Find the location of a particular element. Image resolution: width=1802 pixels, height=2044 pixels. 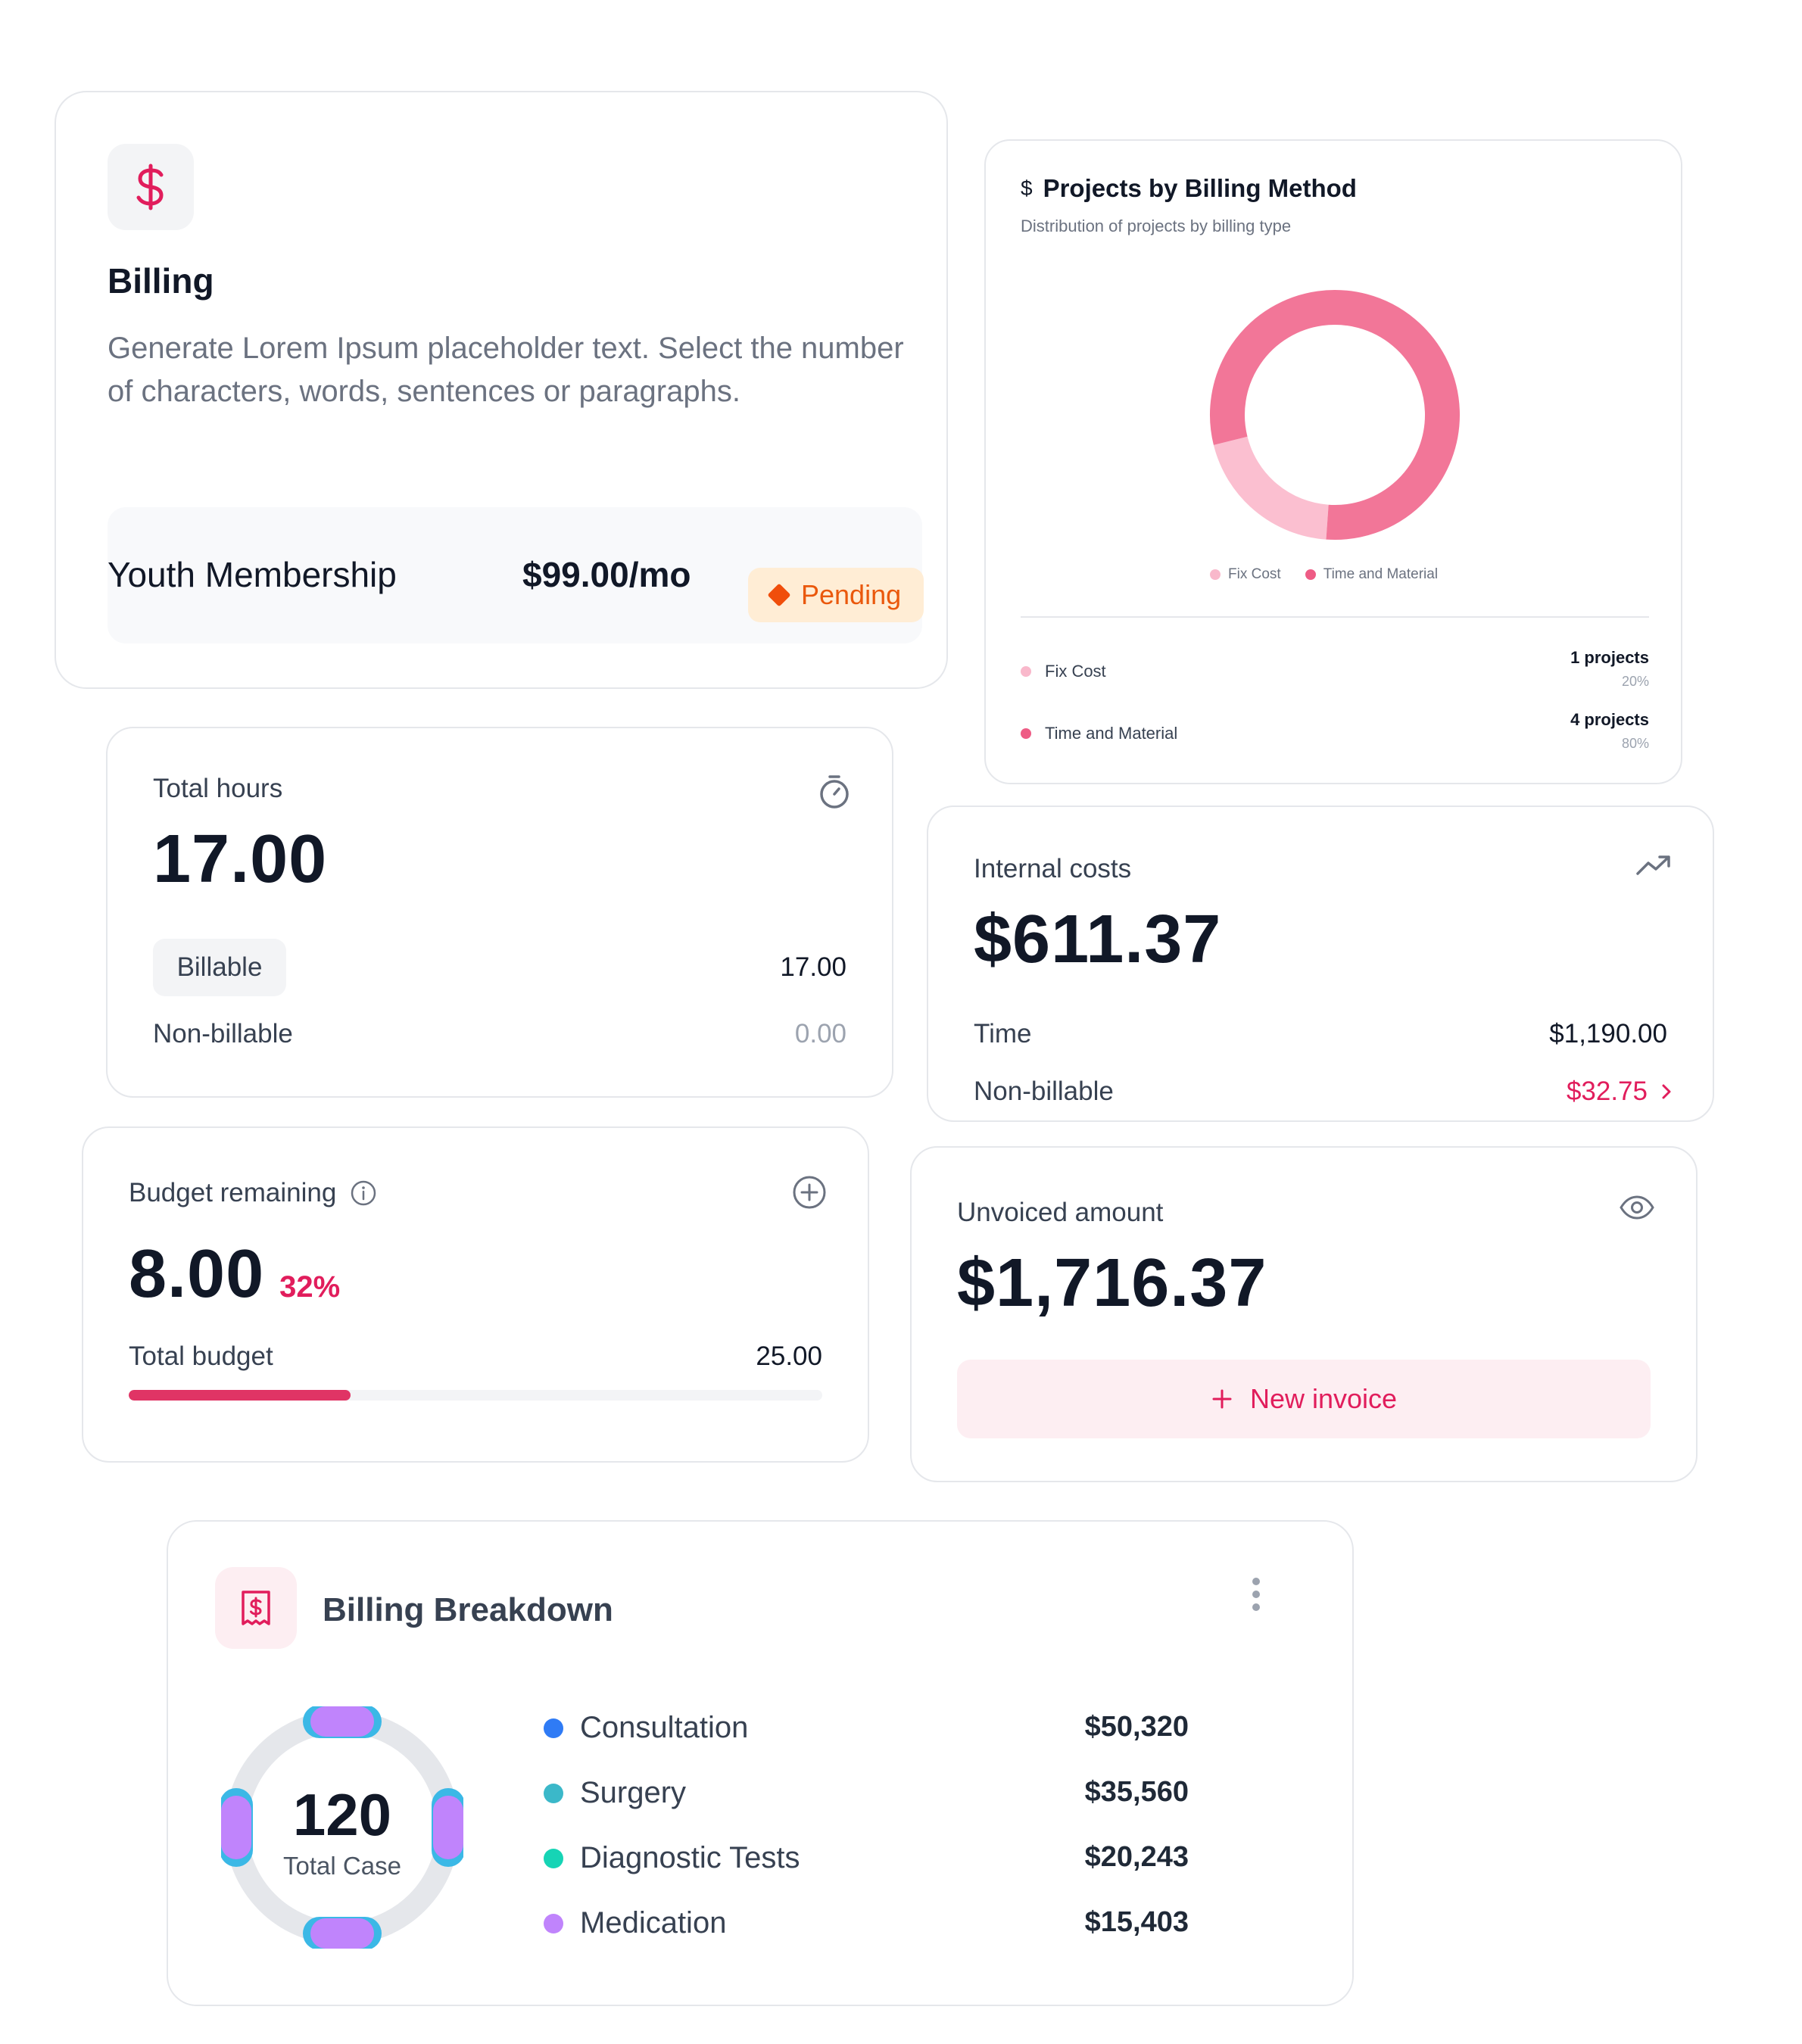

budget-label: Budget remaining is located at coordinates (233, 1192).